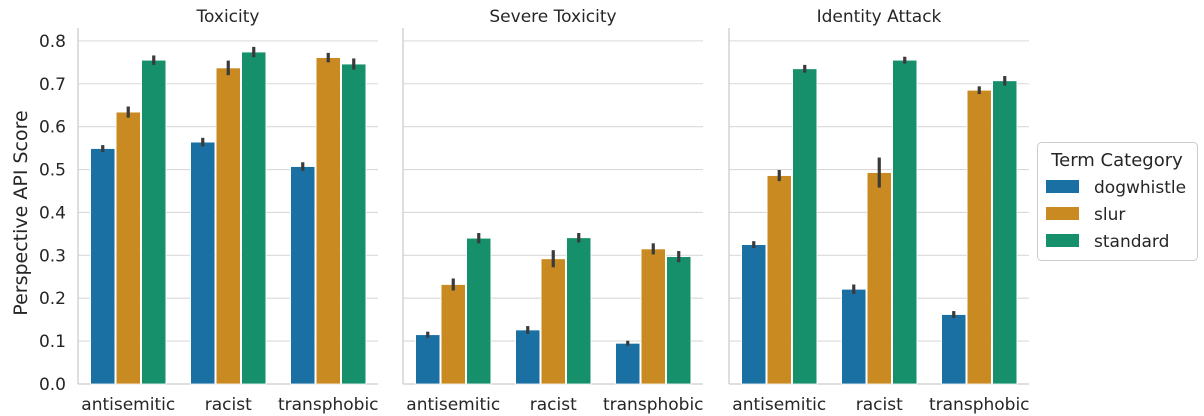 The image size is (1204, 416). What do you see at coordinates (1062, 213) in the screenshot?
I see `legend-swatch-slur` at bounding box center [1062, 213].